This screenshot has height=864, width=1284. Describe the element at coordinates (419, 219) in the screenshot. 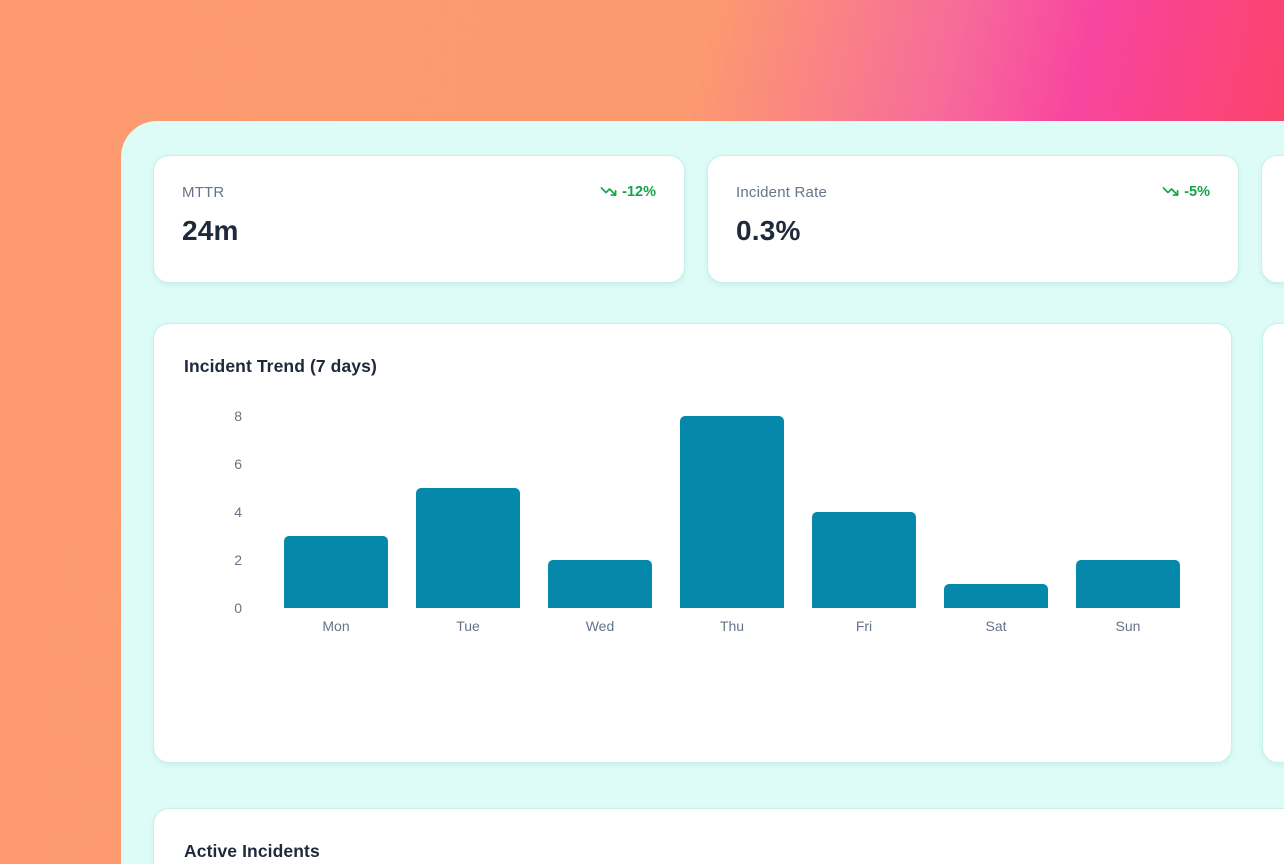

I see `stat-card-mttr: MTTR -12% 24m` at that location.